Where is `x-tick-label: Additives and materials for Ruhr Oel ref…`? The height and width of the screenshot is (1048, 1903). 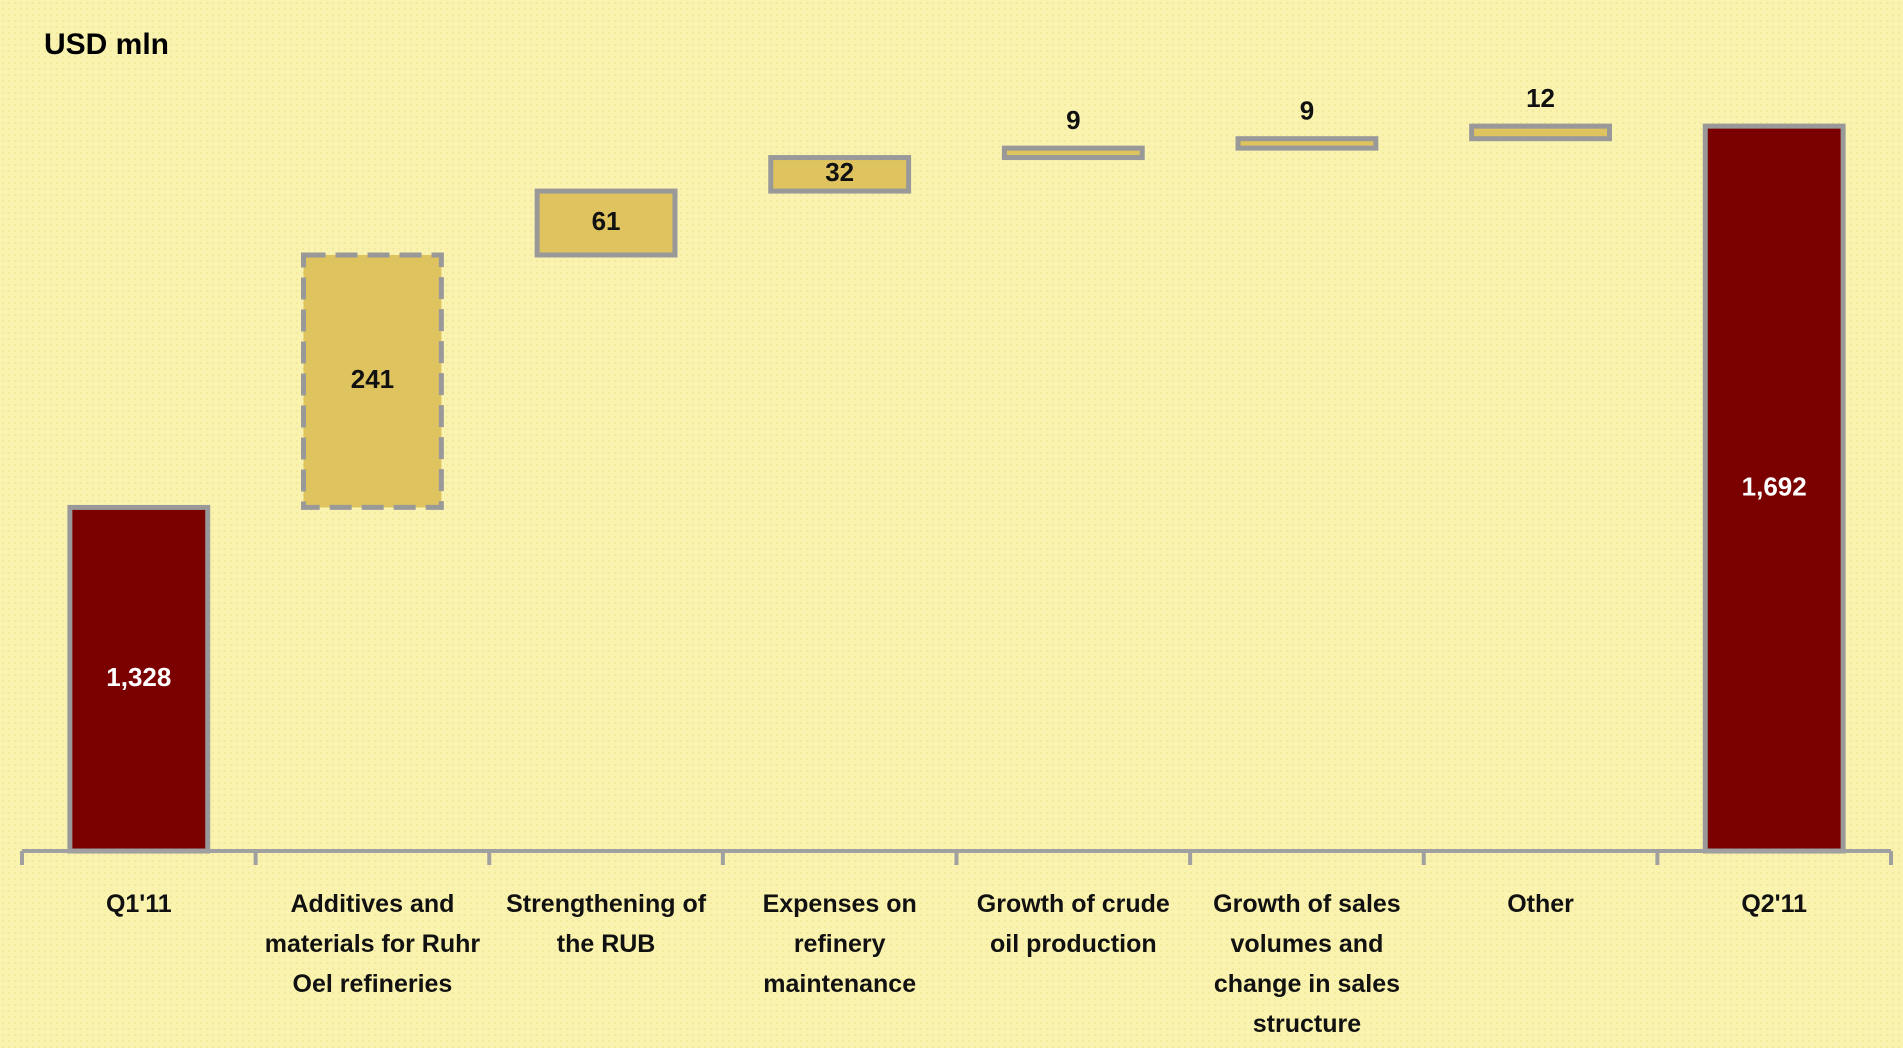 x-tick-label: Additives and materials for Ruhr Oel ref… is located at coordinates (372, 944).